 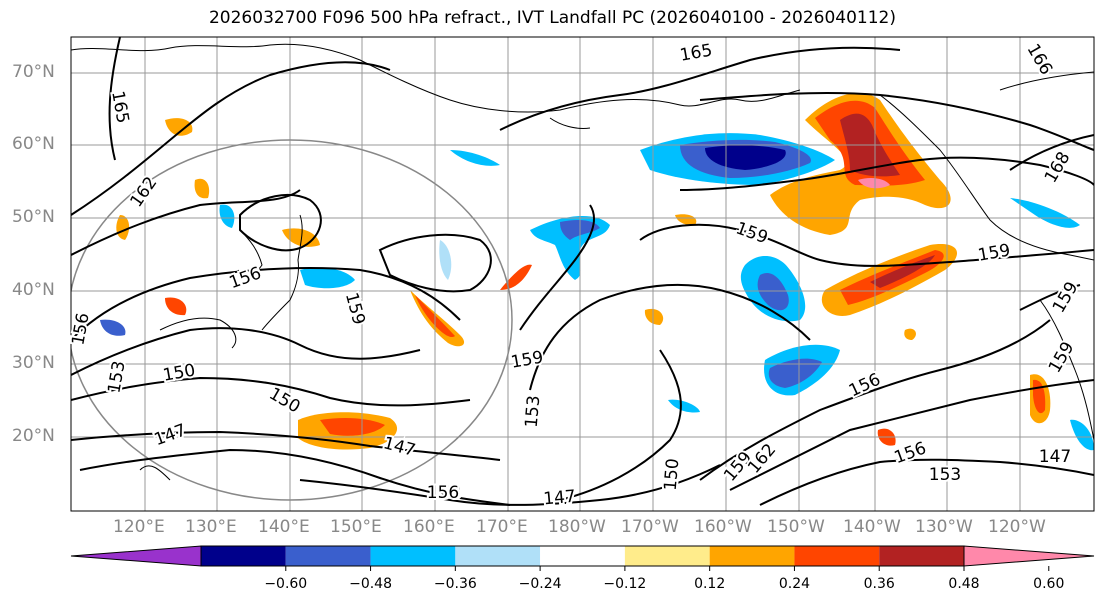 What do you see at coordinates (370, 584) in the screenshot?
I see `colorbar-tick-label: −0.48` at bounding box center [370, 584].